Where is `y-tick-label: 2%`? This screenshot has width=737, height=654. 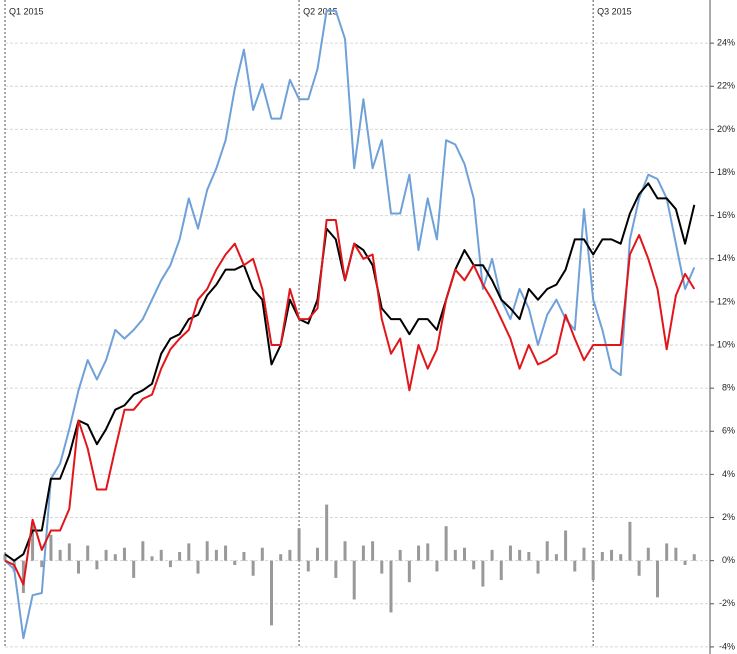 y-tick-label: 2% is located at coordinates (728, 517).